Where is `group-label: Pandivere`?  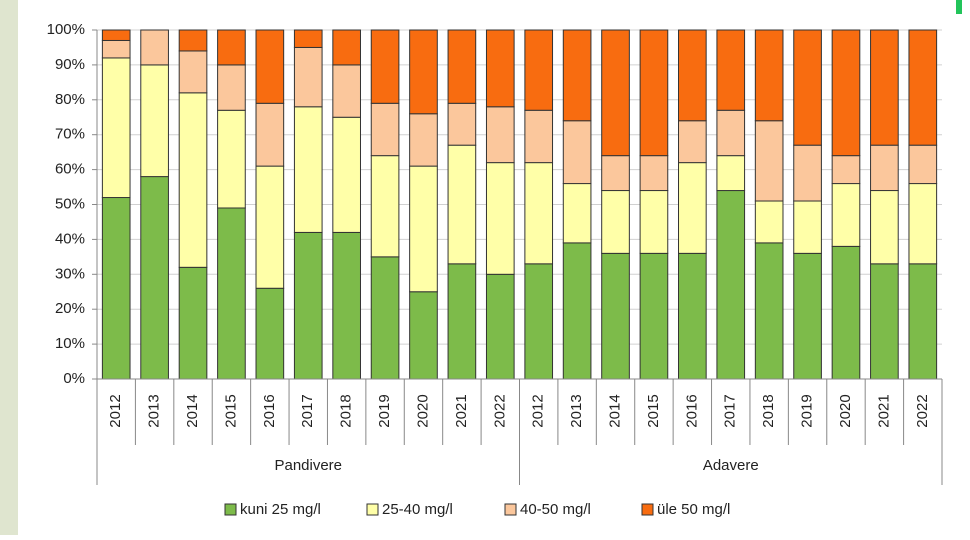 group-label: Pandivere is located at coordinates (308, 465).